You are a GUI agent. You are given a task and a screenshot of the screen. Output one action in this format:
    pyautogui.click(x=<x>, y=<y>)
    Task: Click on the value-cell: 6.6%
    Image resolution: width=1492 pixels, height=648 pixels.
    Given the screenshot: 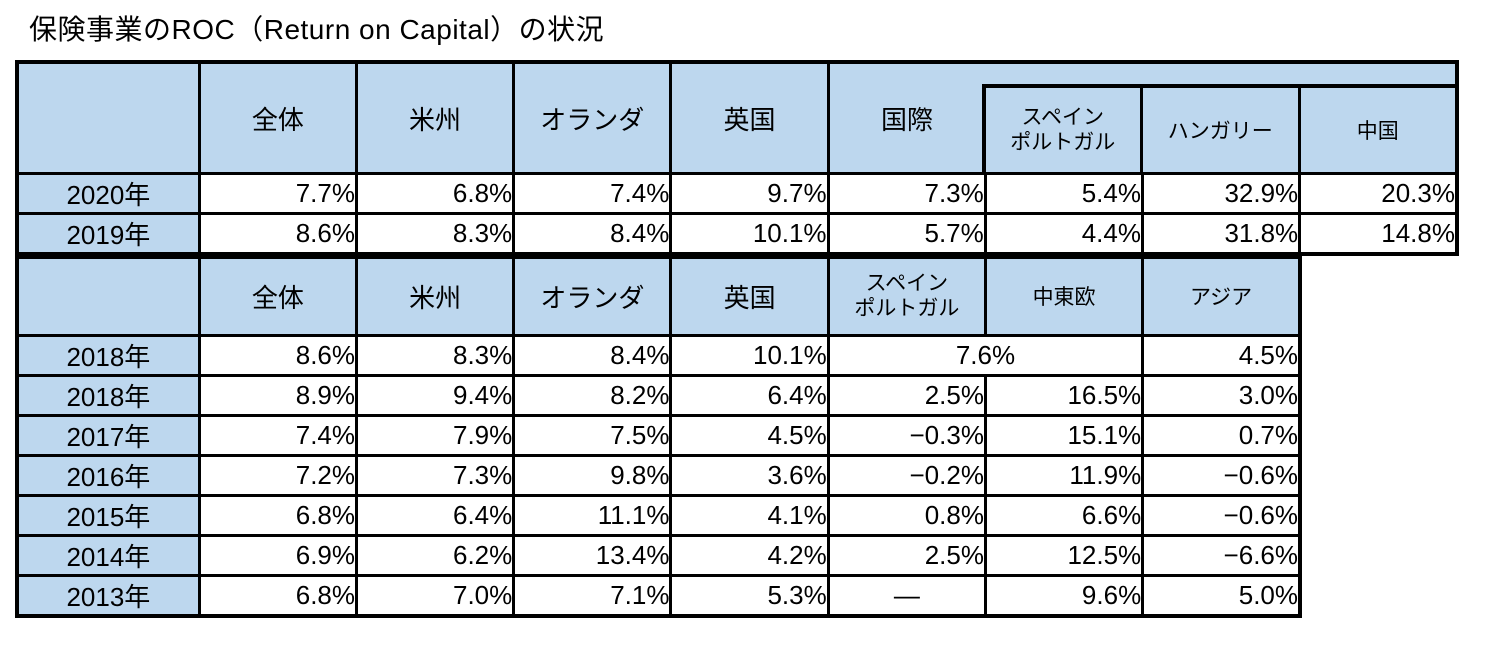 What is the action you would take?
    pyautogui.click(x=1064, y=515)
    